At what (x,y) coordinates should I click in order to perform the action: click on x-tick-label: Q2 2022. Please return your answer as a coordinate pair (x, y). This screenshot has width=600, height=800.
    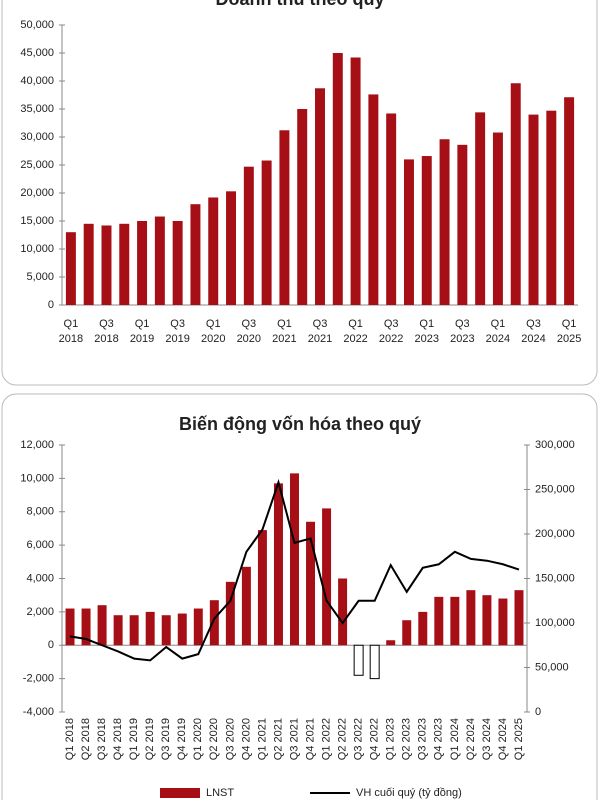
    Looking at the image, I should click on (343, 739).